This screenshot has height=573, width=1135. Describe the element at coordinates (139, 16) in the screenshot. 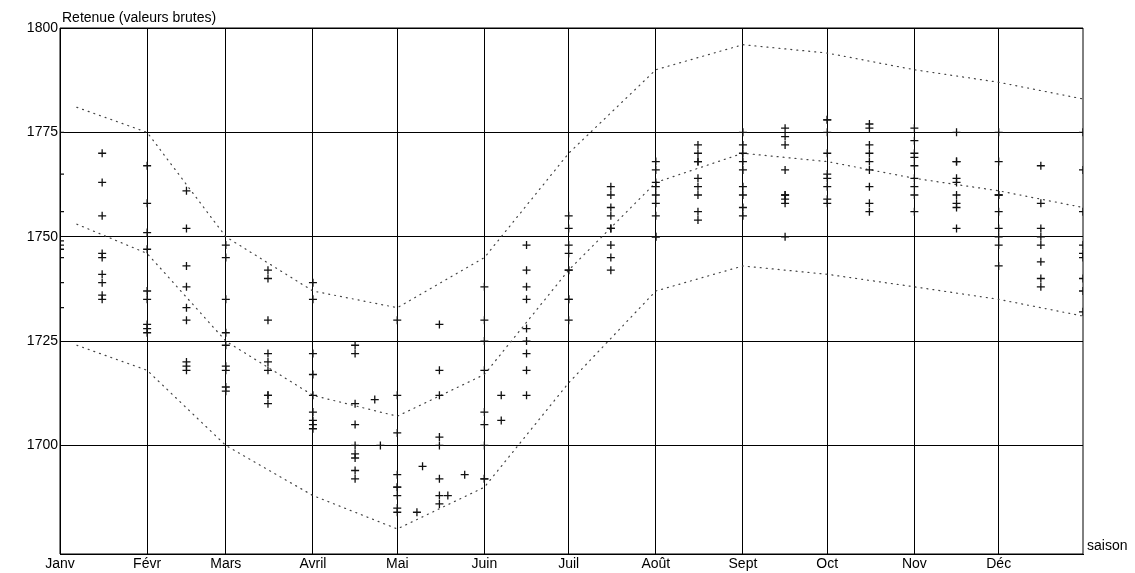

I see `y-axis-title: Retenue (valeurs brutes)` at that location.